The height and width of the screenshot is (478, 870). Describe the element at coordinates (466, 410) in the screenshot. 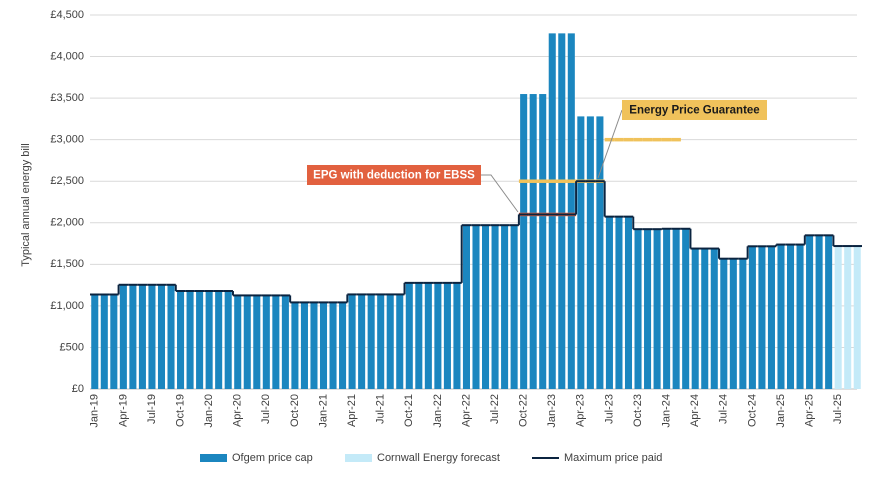

I see `x-tick-label: Apr-22` at that location.